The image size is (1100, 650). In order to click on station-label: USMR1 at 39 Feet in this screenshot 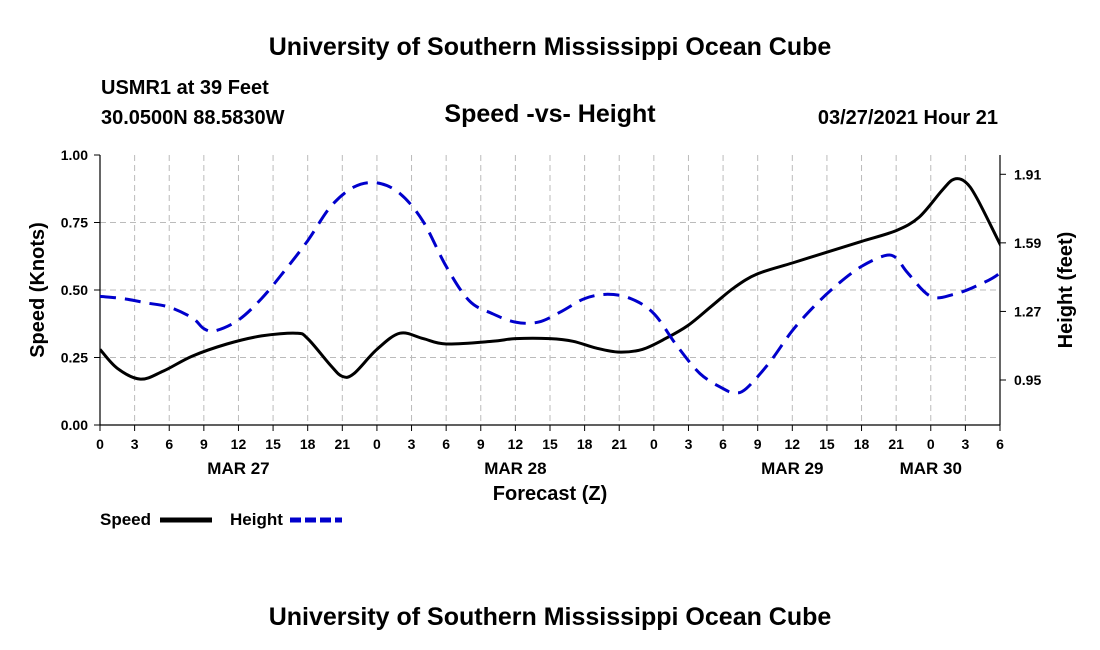, I will do `click(185, 88)`.